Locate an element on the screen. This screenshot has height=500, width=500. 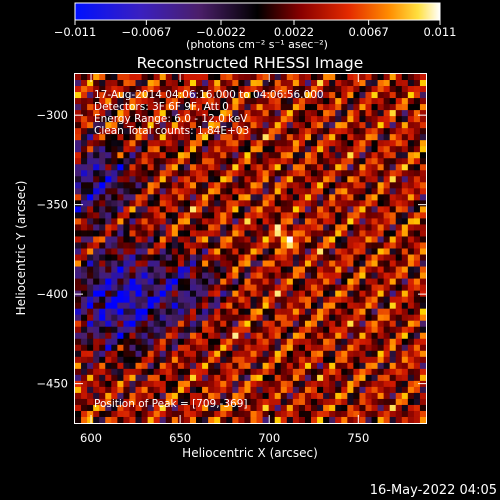
colorbar-tick-label: −0.0022 is located at coordinates (221, 32).